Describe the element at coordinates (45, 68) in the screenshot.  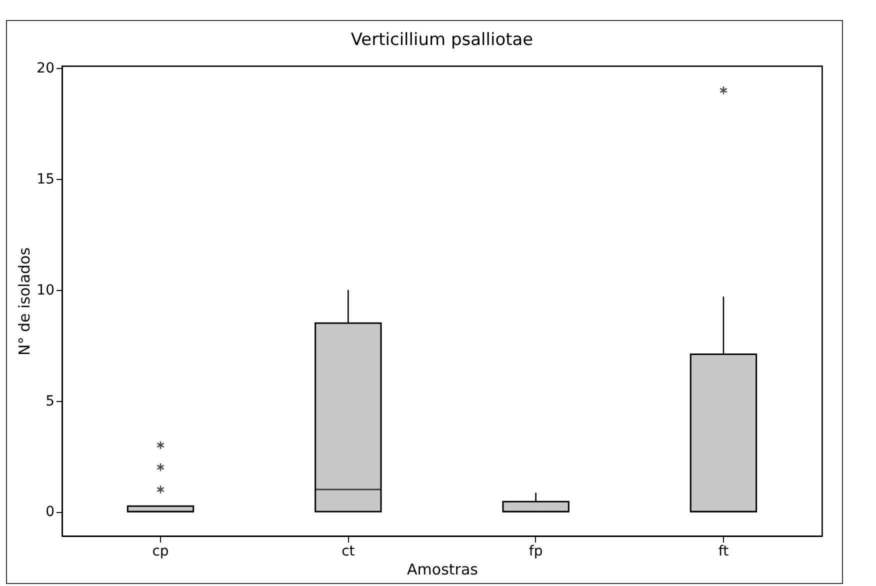
I see `y-tick-label: 20` at that location.